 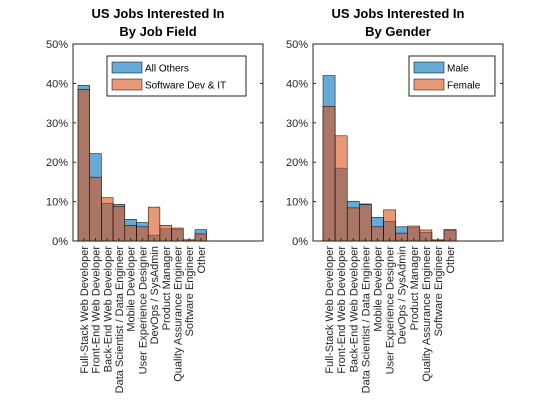 What do you see at coordinates (176, 76) in the screenshot?
I see `legend: All Others Software Dev & IT` at bounding box center [176, 76].